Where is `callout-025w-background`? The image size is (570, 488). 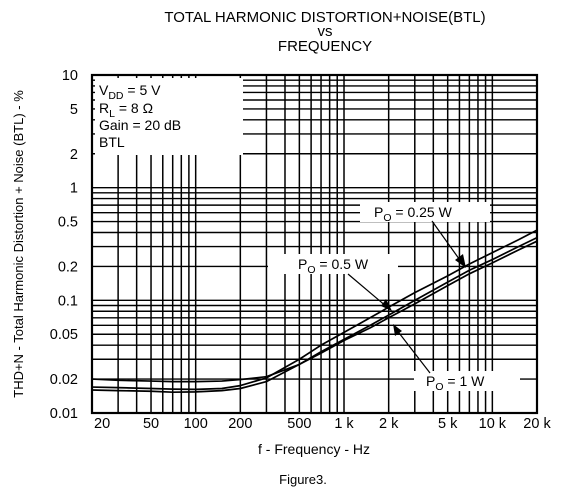 callout-025w-background is located at coordinates (425, 212).